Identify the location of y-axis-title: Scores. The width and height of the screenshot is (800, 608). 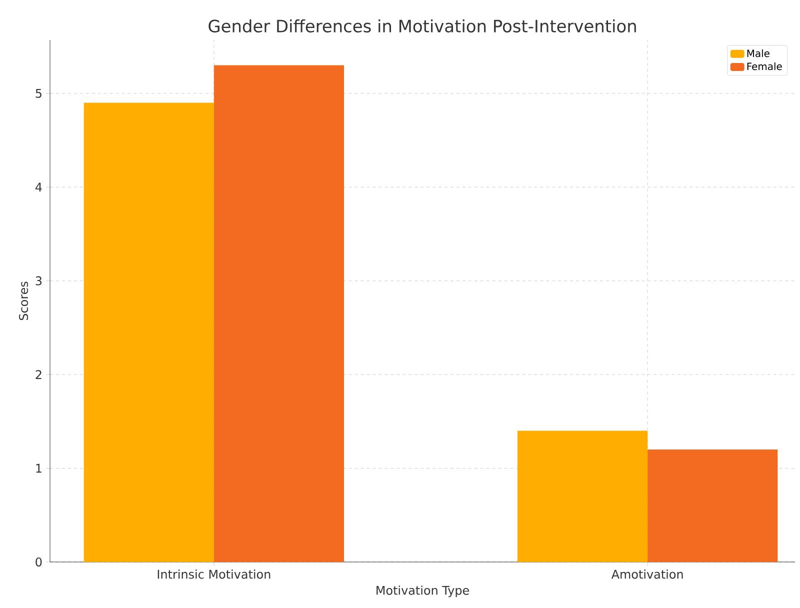
(23, 301).